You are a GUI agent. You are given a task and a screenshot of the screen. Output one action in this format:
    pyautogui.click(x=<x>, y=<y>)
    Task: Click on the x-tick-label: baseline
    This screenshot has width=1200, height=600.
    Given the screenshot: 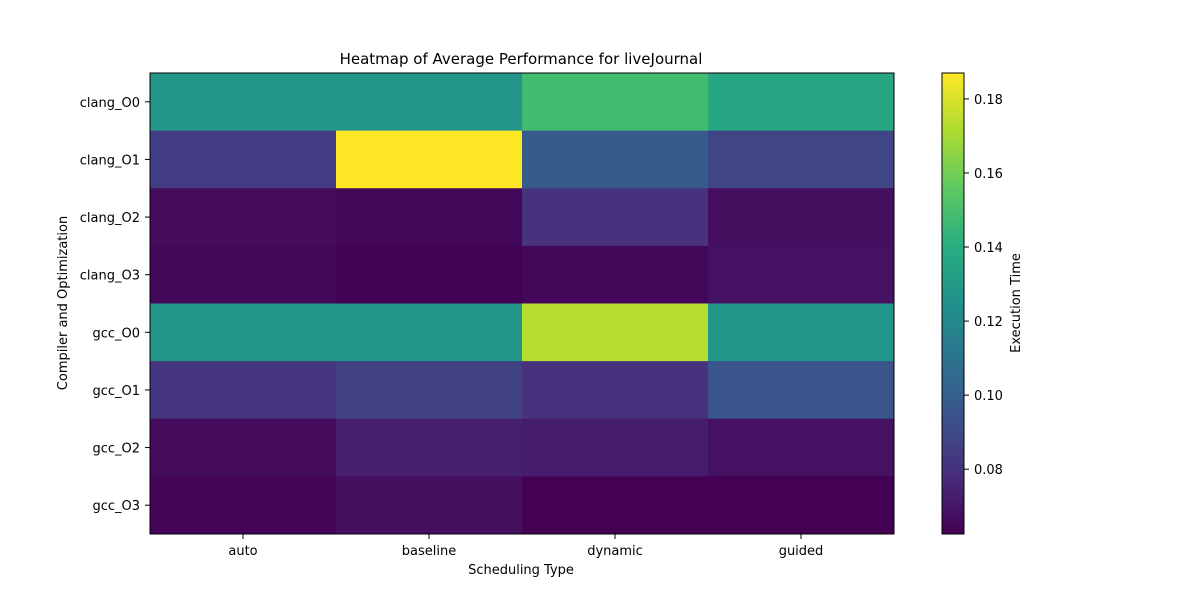 What is the action you would take?
    pyautogui.click(x=429, y=551)
    